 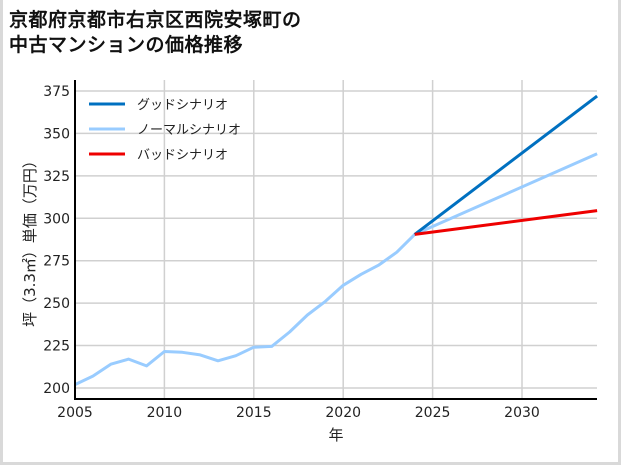 What do you see at coordinates (56, 219) in the screenshot?
I see `y-tick-label: 300` at bounding box center [56, 219].